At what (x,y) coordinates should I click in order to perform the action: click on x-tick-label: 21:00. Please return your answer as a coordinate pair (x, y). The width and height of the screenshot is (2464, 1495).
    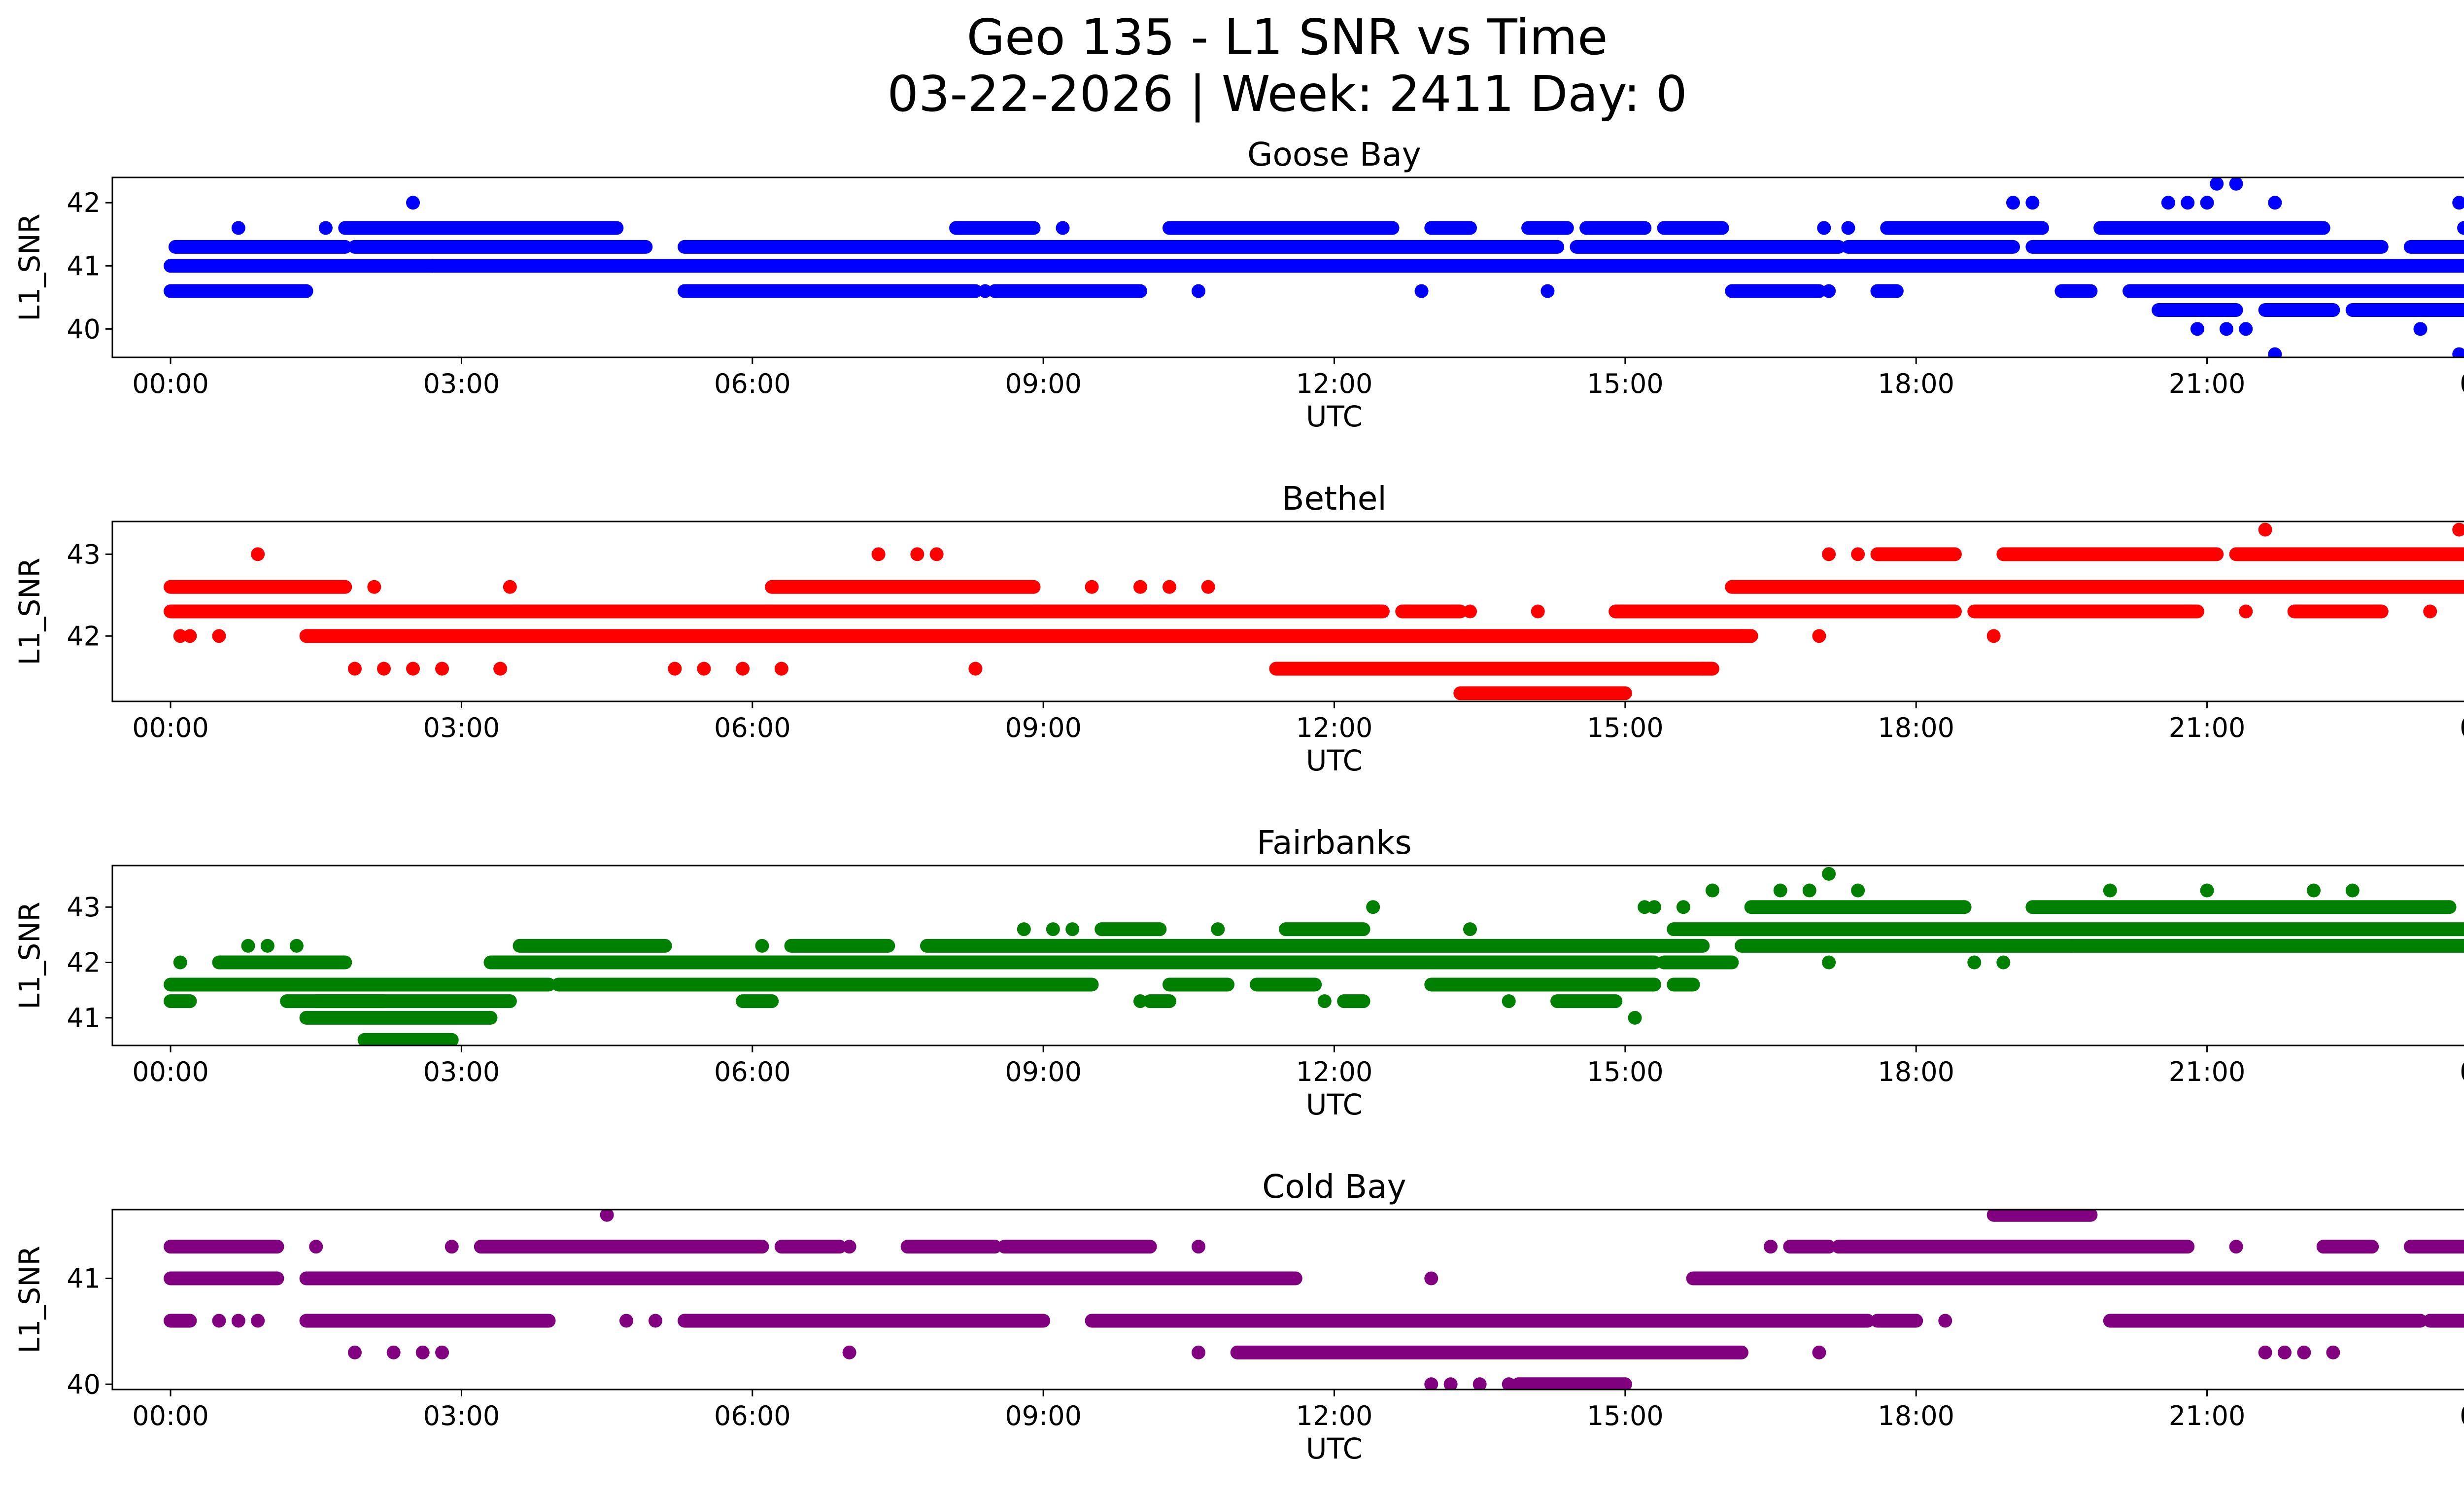
    Looking at the image, I should click on (2207, 1415).